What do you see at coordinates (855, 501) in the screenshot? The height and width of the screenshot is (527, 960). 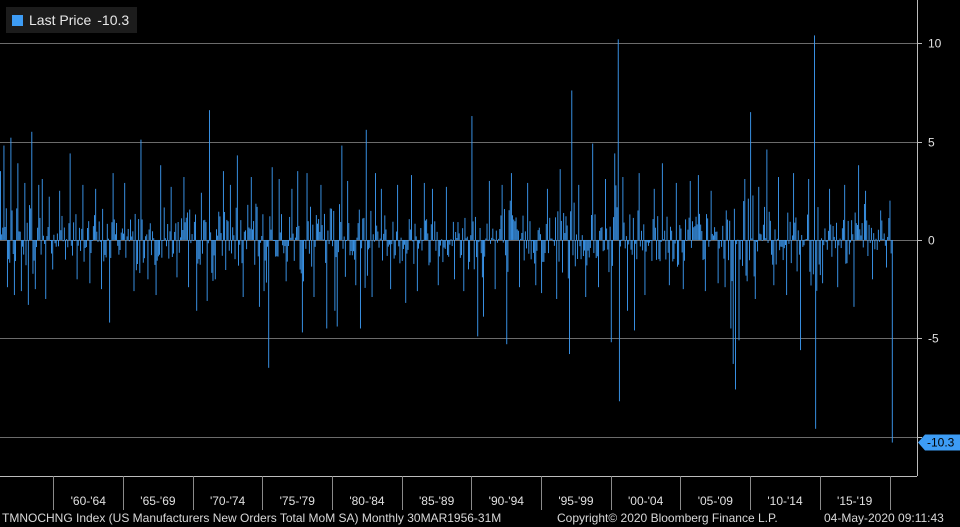 I see `x-tick-label: '15-'19` at bounding box center [855, 501].